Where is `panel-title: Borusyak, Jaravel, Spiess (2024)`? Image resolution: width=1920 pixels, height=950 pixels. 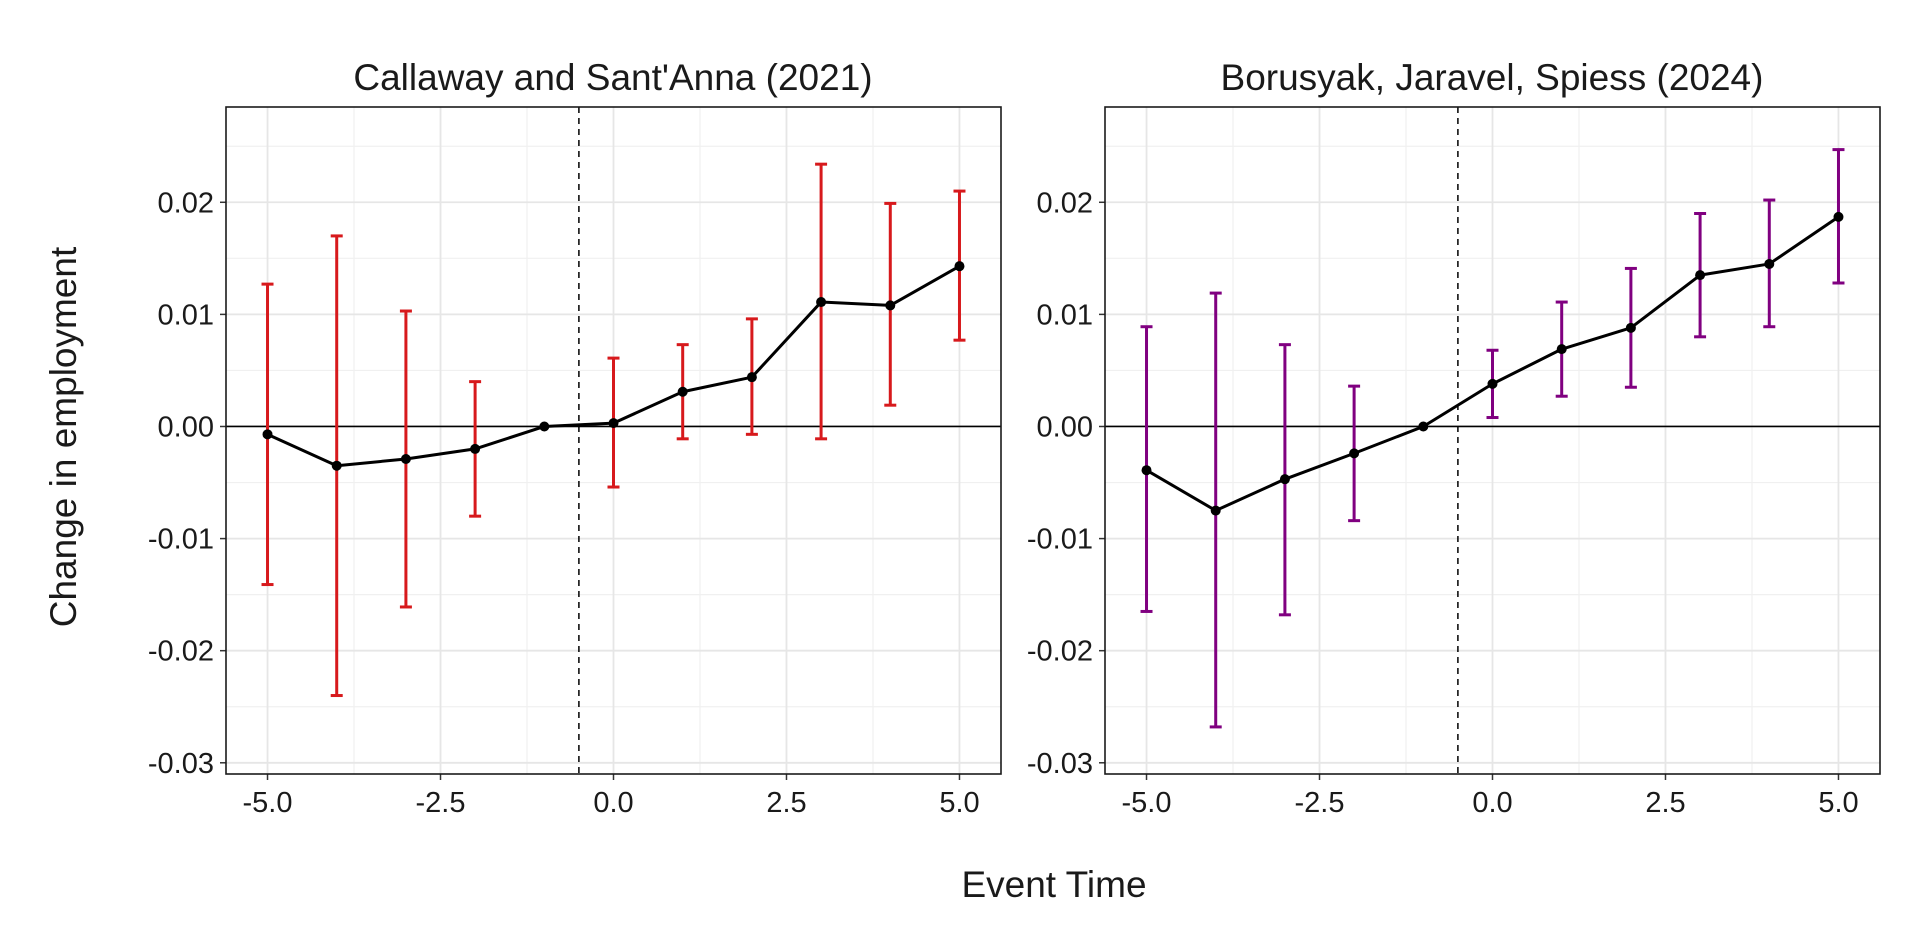
panel-title: Borusyak, Jaravel, Spiess (2024) is located at coordinates (1492, 77).